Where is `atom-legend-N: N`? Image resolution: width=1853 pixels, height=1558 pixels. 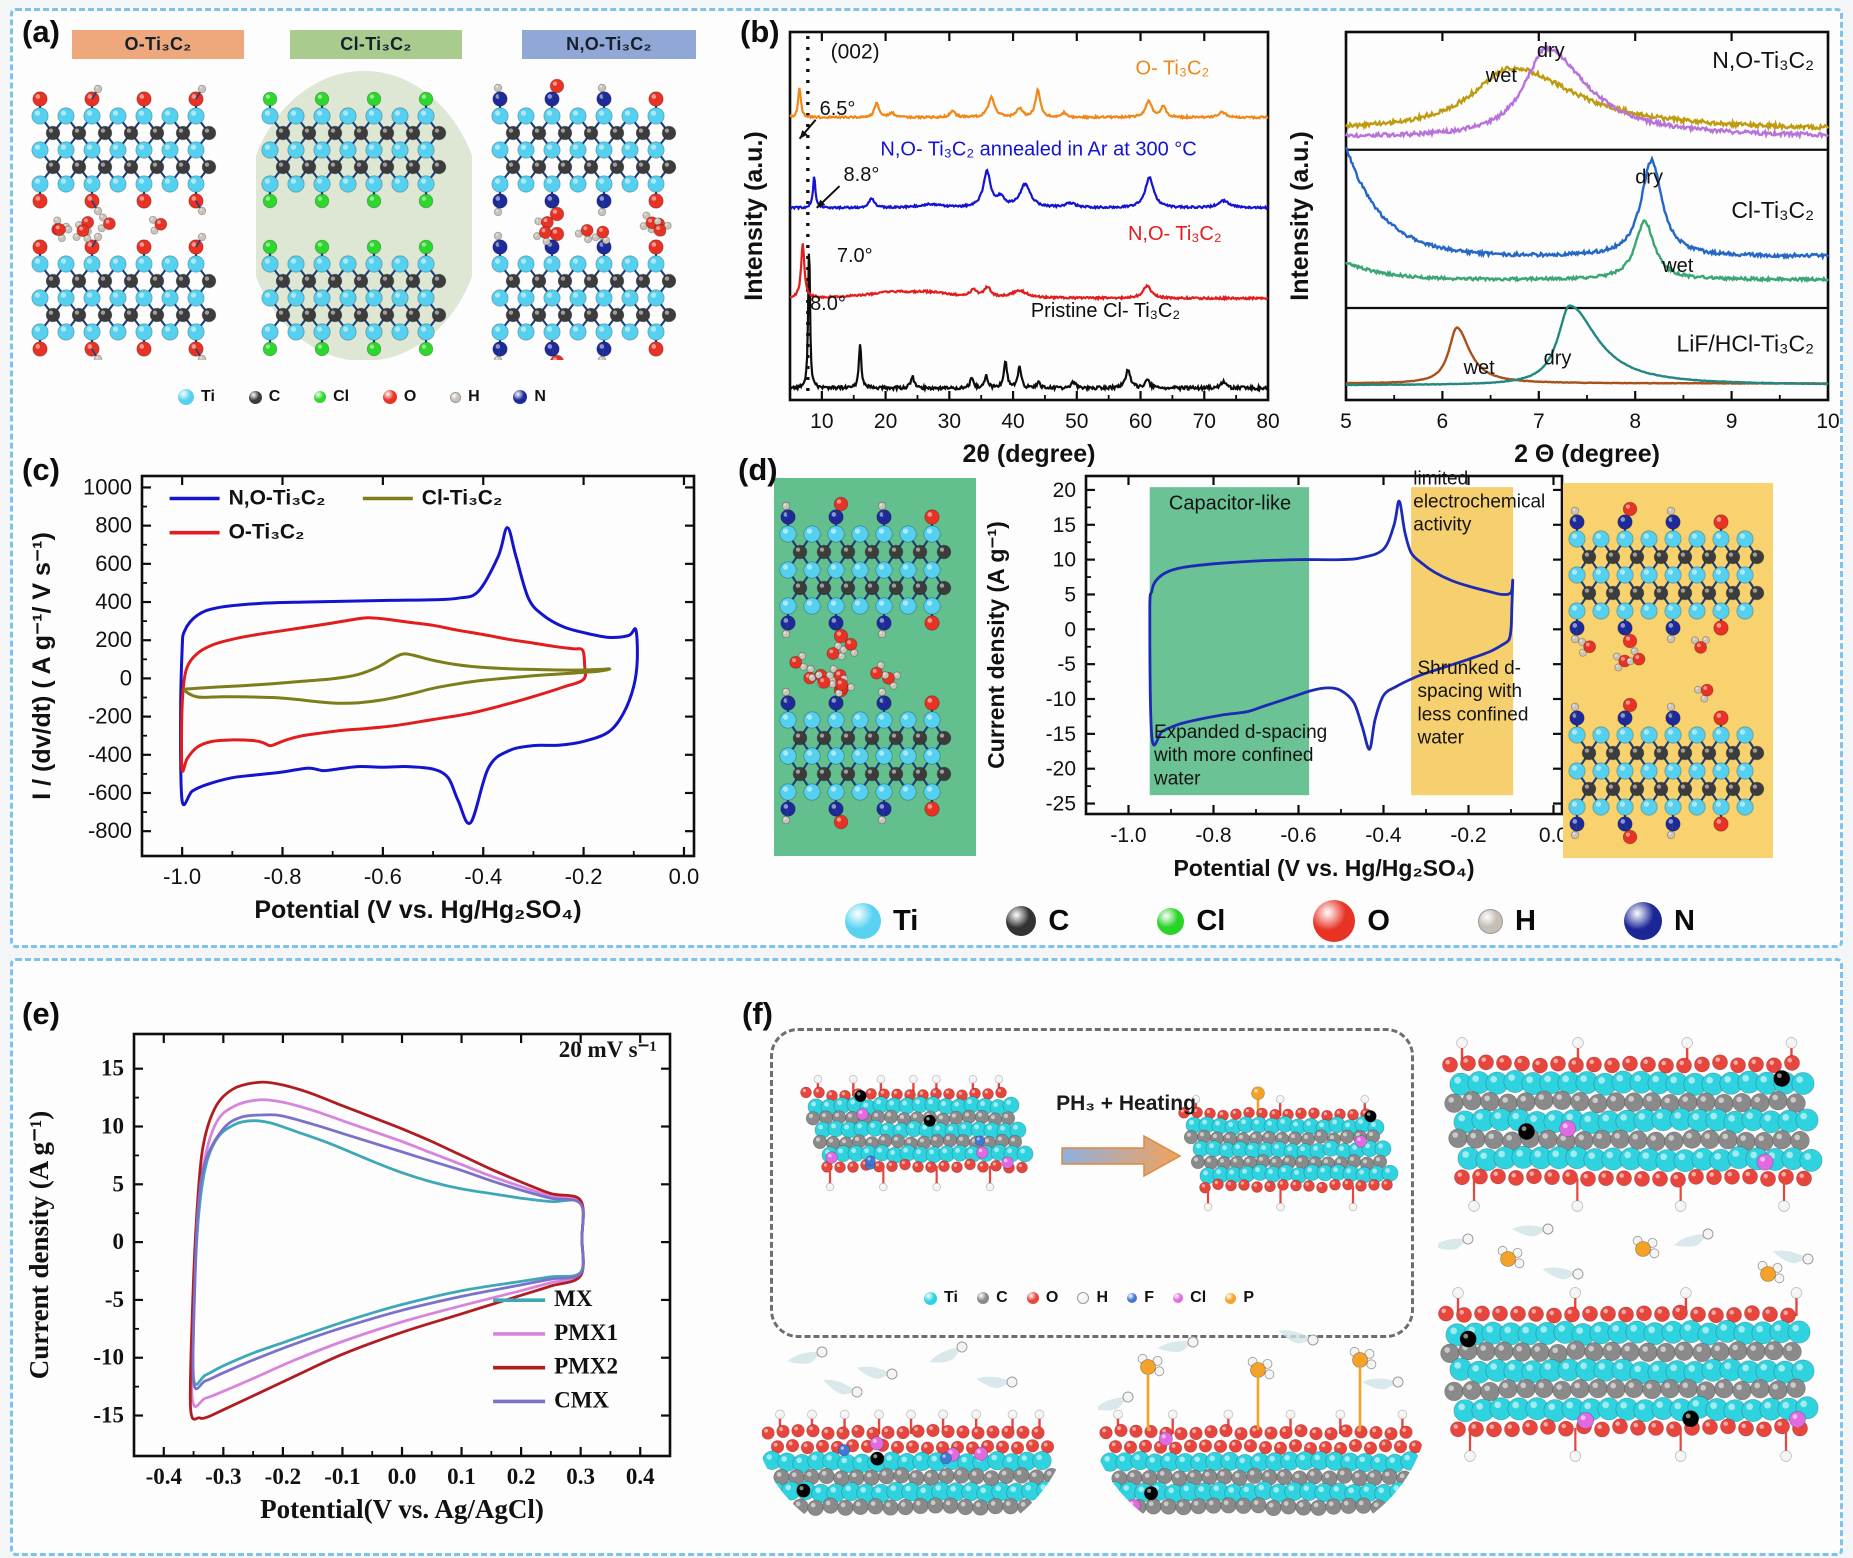
atom-legend-N: N is located at coordinates (529, 397).